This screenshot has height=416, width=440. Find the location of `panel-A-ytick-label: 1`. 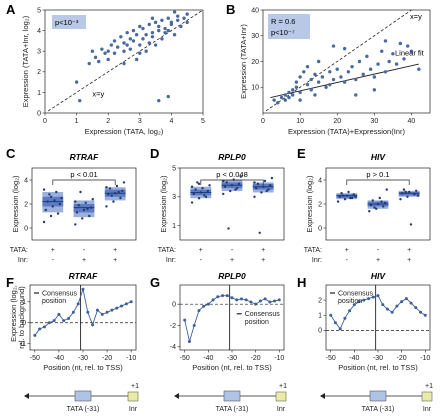

panel-A-ytick-label: 1 is located at coordinates (39, 93).